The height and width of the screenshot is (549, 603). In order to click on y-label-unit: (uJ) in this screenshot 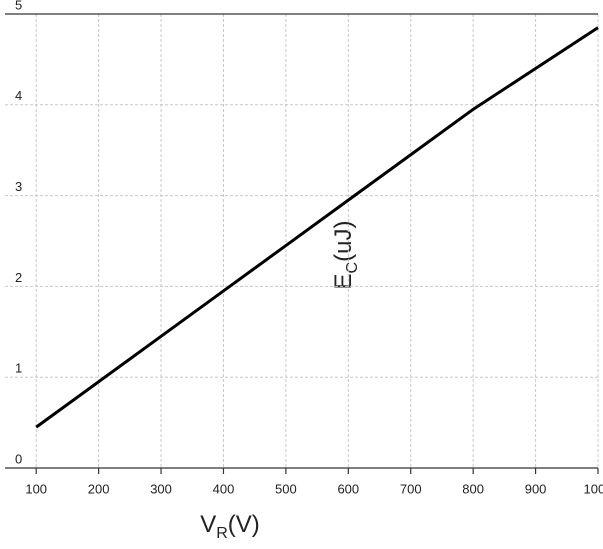, I will do `click(343, 241)`.